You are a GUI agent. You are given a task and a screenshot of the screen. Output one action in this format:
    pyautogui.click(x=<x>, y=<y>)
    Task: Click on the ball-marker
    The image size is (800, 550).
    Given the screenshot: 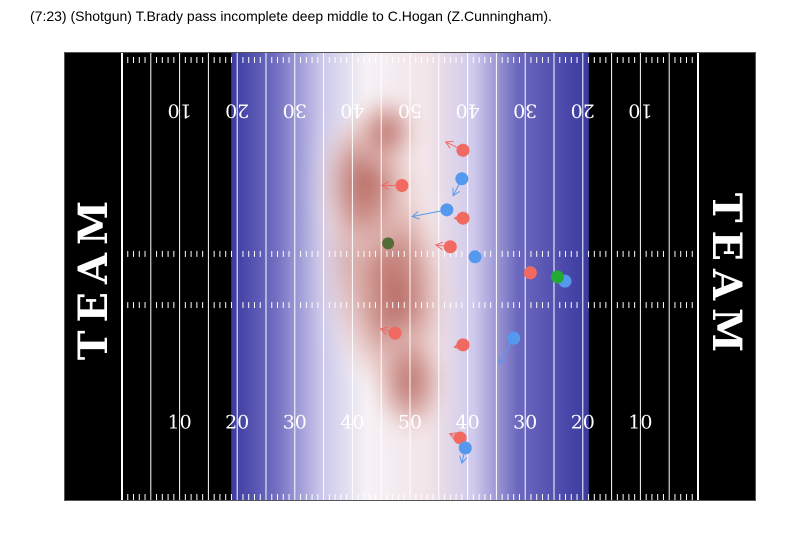 What is the action you would take?
    pyautogui.click(x=557, y=277)
    